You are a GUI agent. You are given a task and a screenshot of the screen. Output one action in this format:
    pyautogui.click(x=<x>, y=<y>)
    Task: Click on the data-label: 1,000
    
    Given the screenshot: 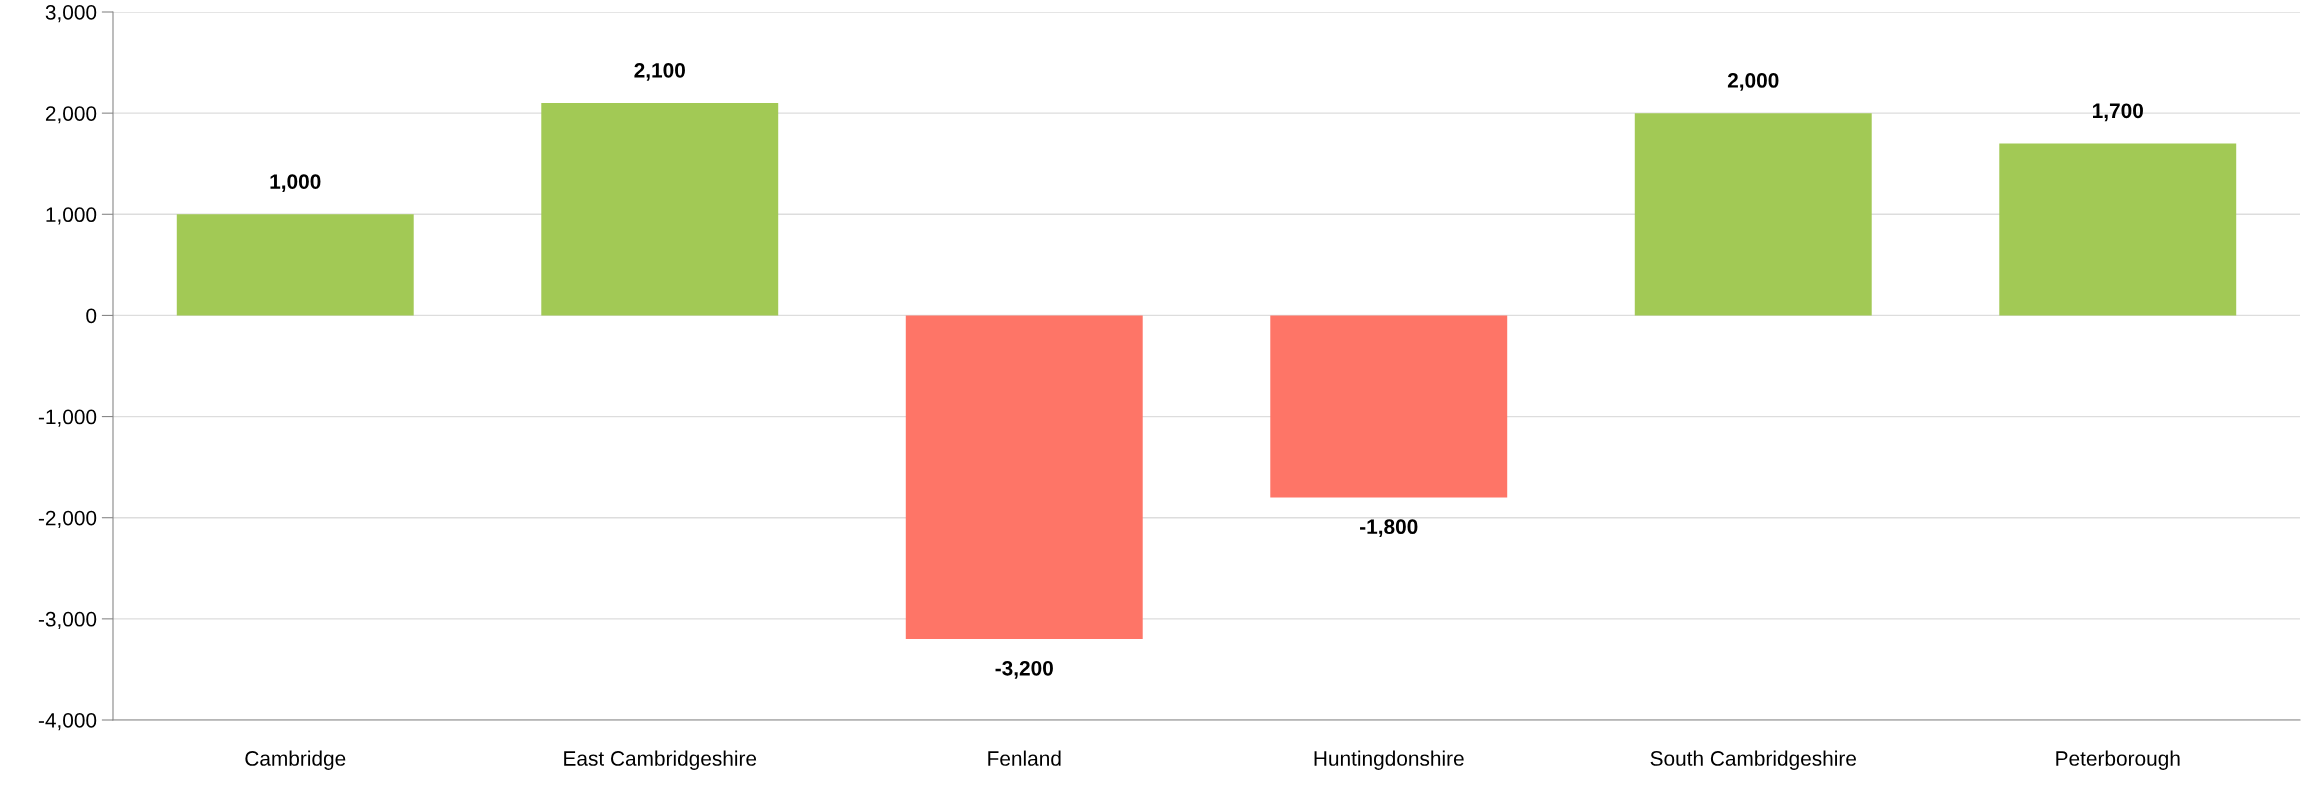 What is the action you would take?
    pyautogui.click(x=295, y=183)
    